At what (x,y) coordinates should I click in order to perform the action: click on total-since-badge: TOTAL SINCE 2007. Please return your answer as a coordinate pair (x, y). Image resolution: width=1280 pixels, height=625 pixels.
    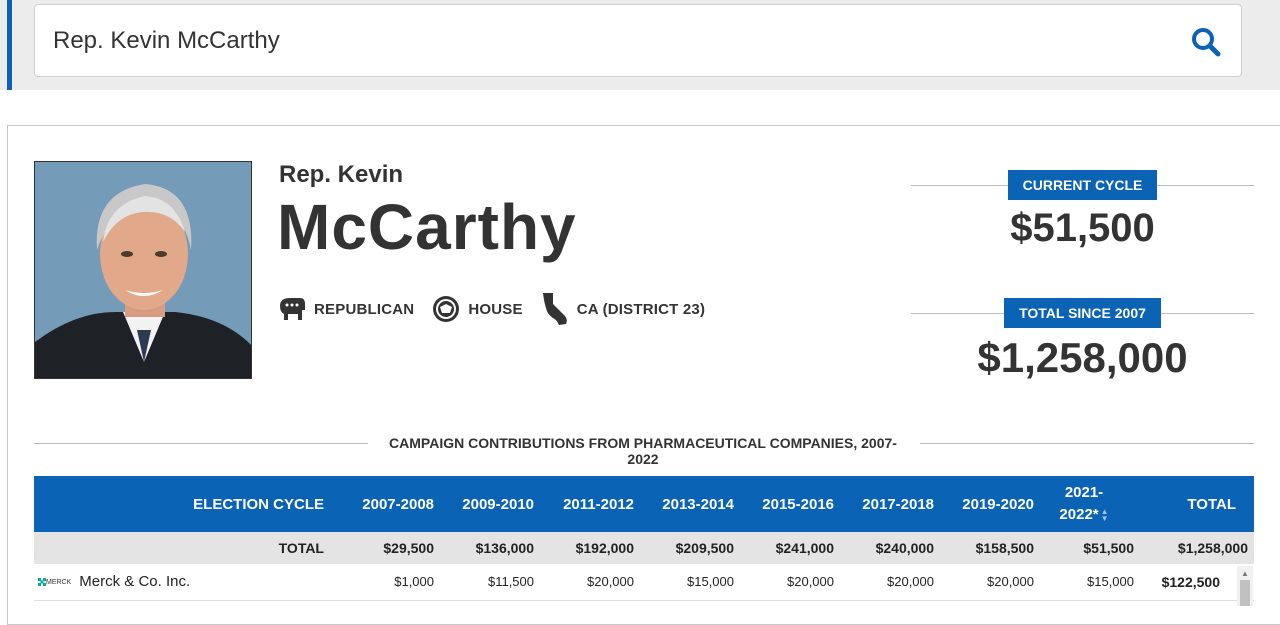
    Looking at the image, I should click on (1082, 313).